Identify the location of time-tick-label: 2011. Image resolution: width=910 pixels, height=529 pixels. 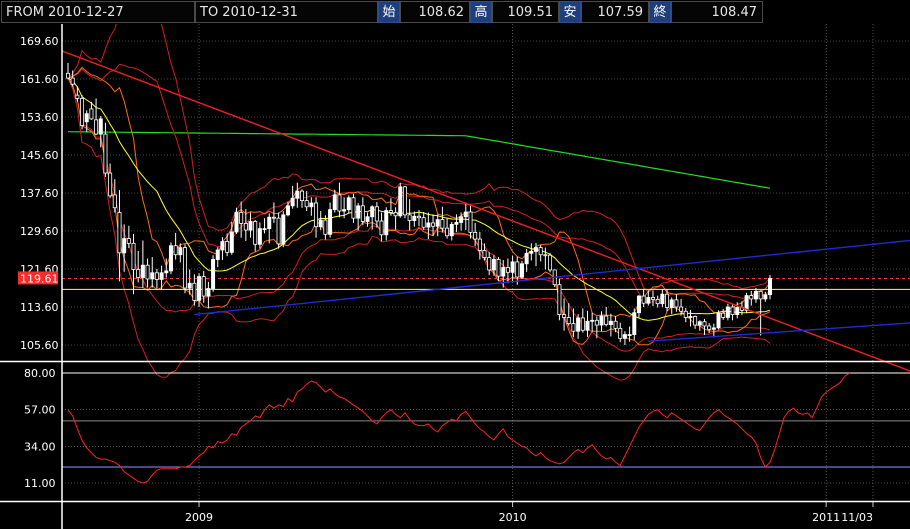
(826, 517).